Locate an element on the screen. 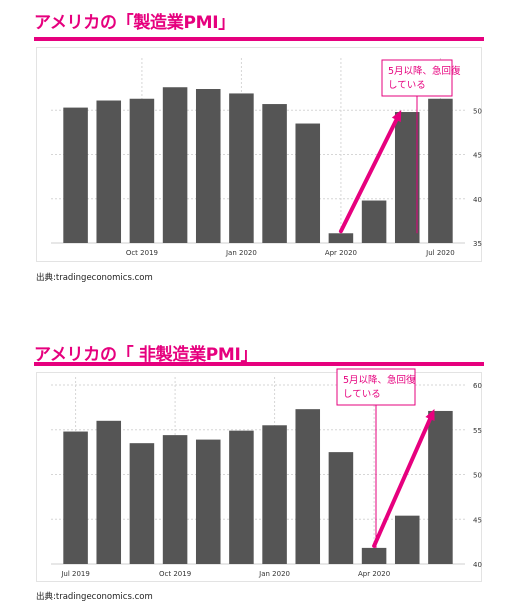 The image size is (514, 612). title-underline-non-manufacturing is located at coordinates (259, 364).